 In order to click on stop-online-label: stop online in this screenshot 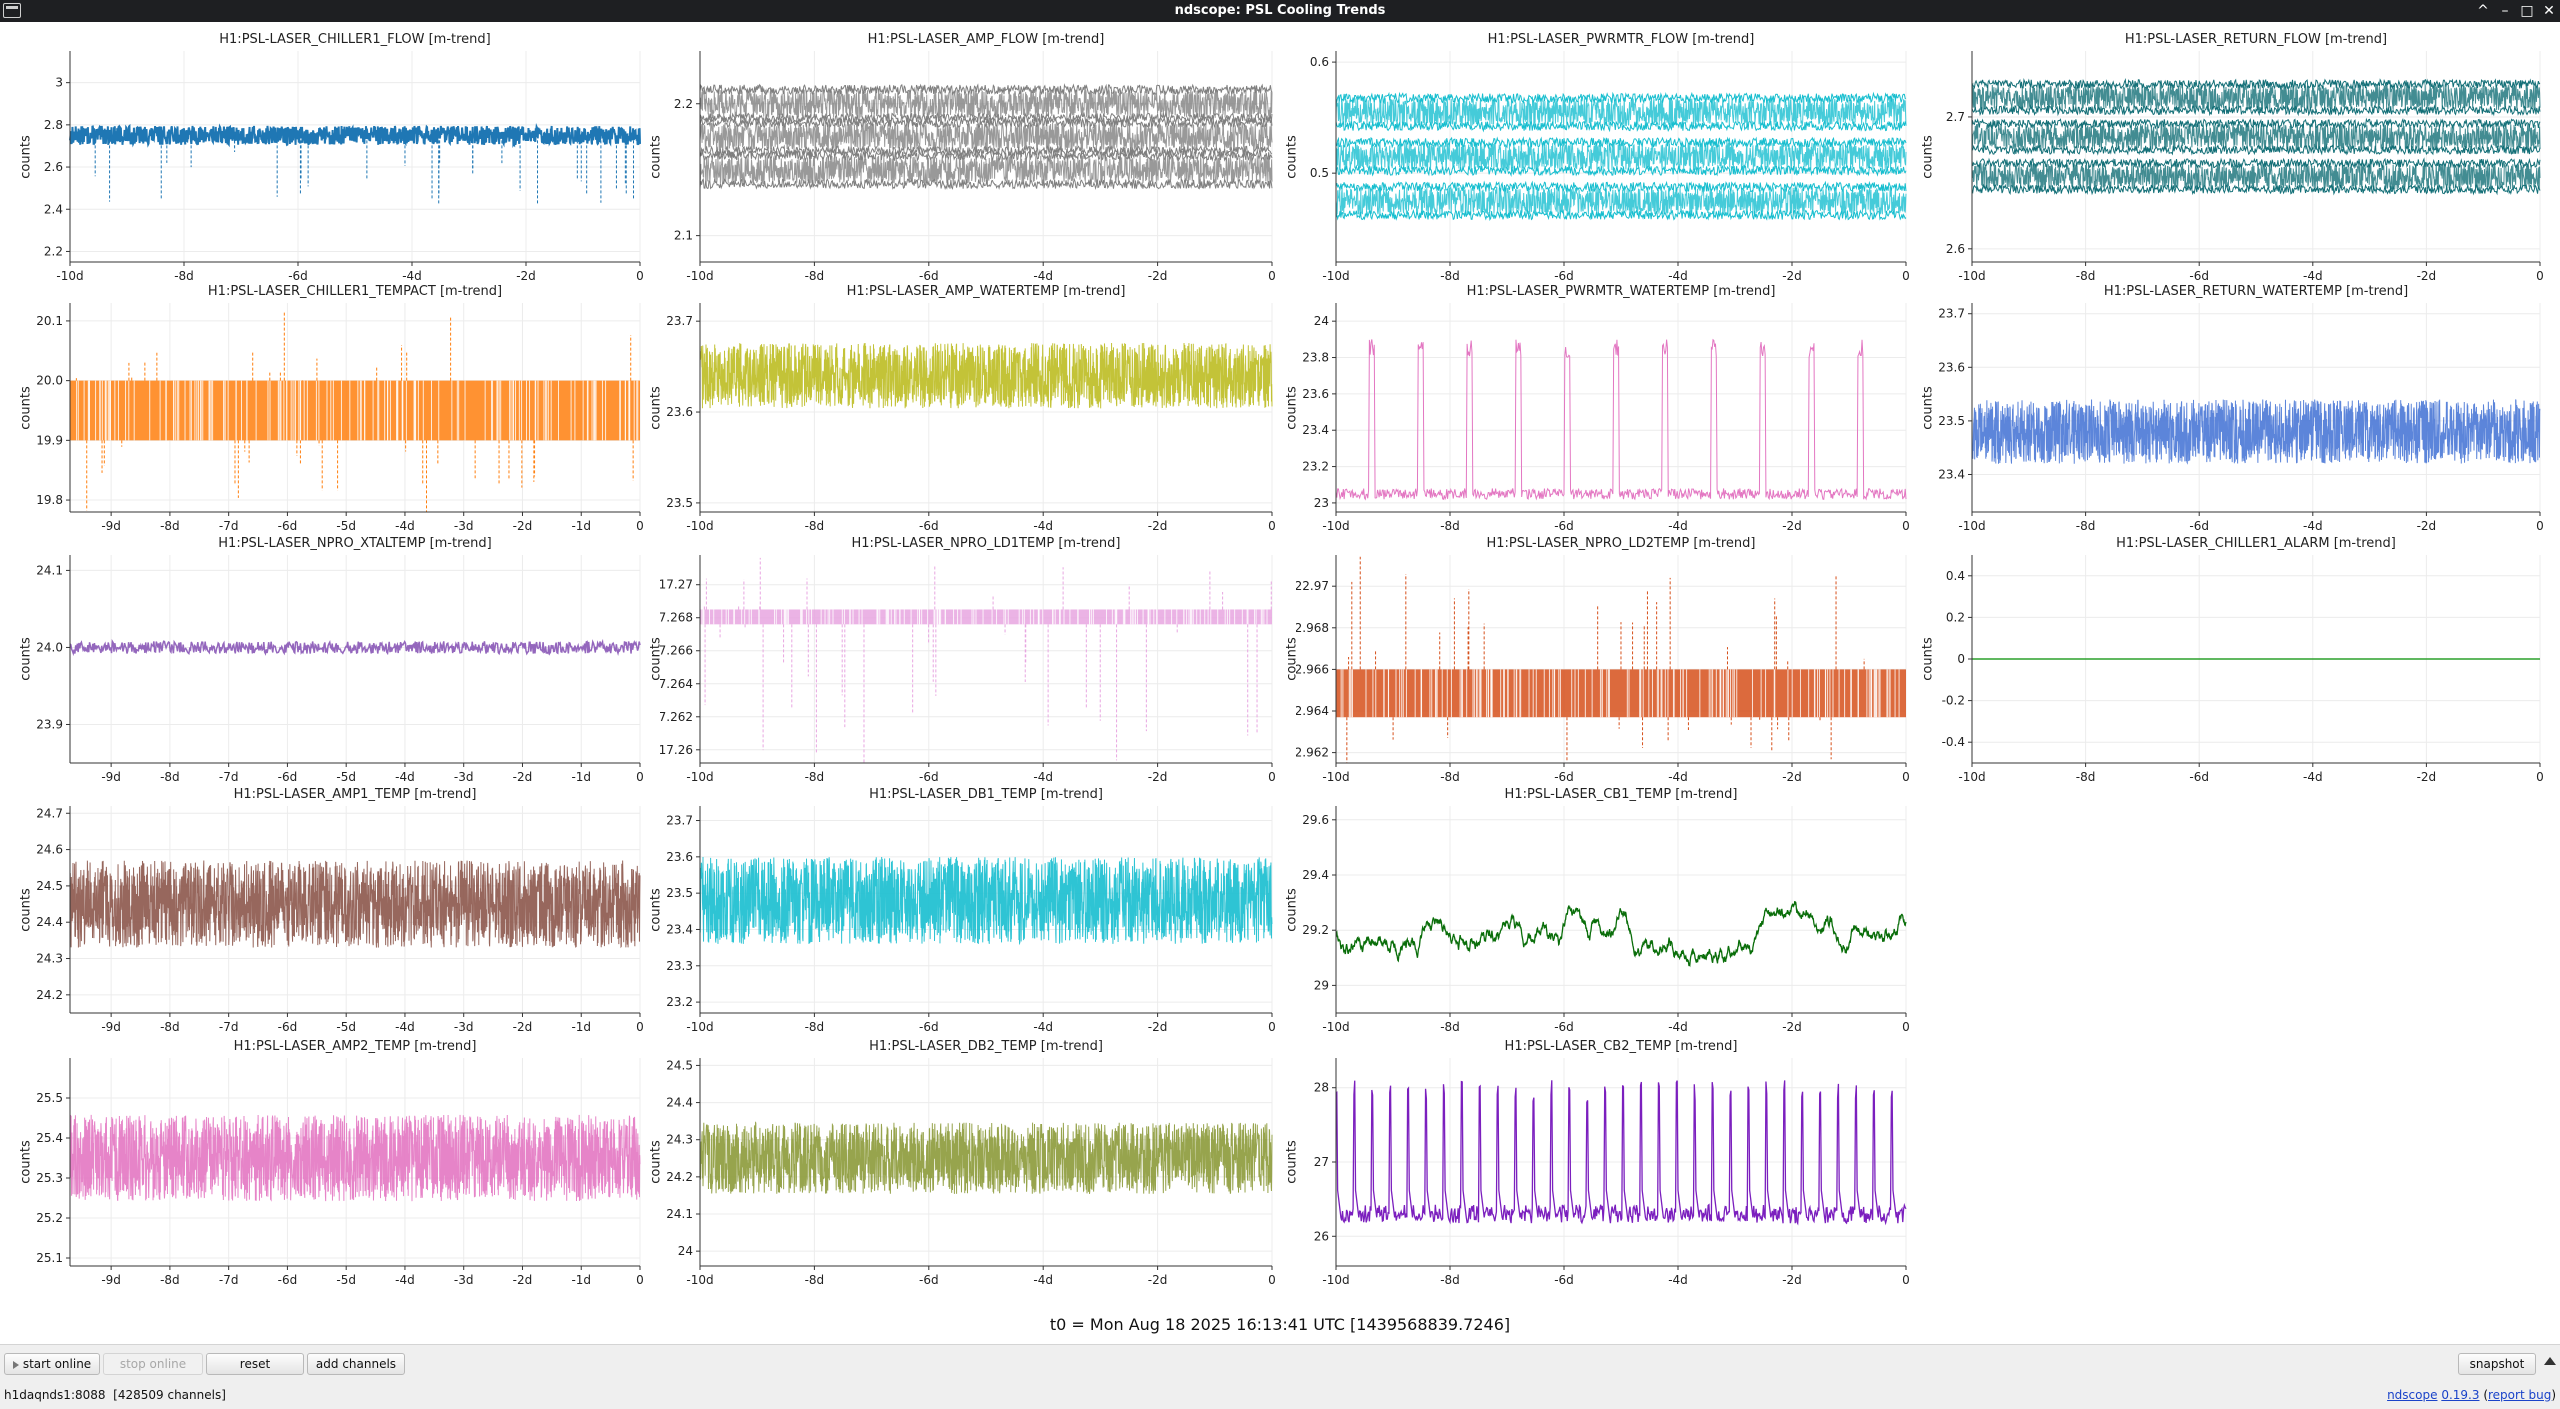, I will do `click(153, 1364)`.